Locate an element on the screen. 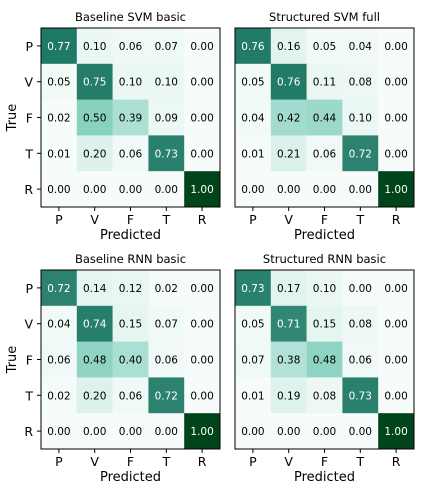 This screenshot has height=499, width=427. x-tick-label: P is located at coordinates (253, 219).